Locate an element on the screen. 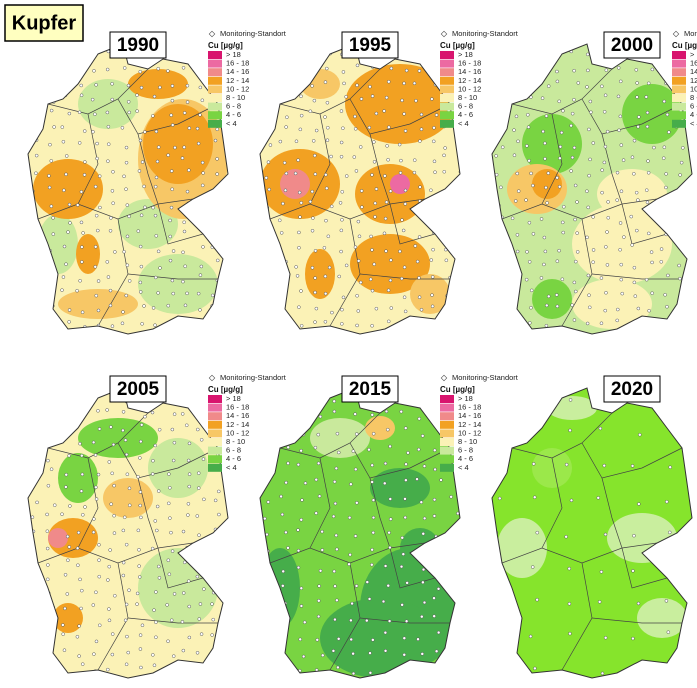  legend-label: 12 - 14 is located at coordinates (469, 424).